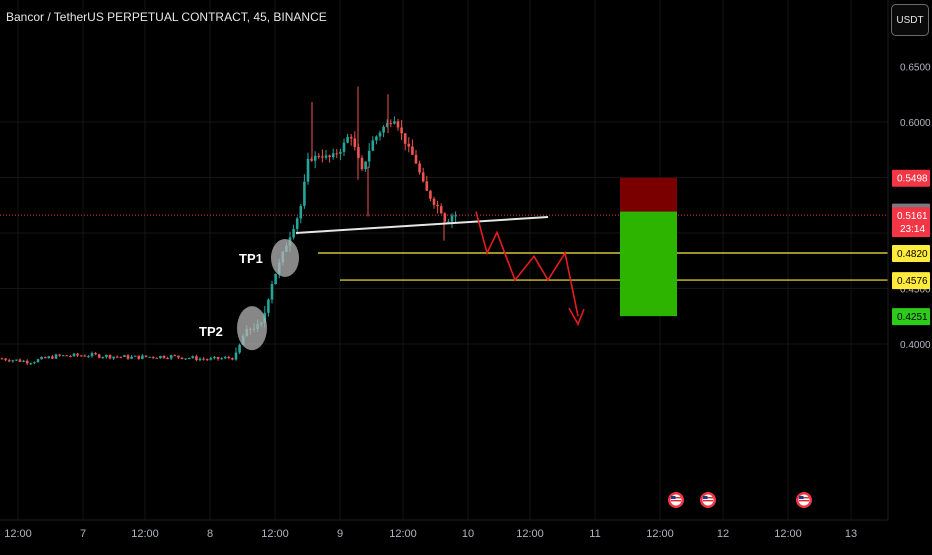  What do you see at coordinates (210, 534) in the screenshot?
I see `time-tick-label: 8` at bounding box center [210, 534].